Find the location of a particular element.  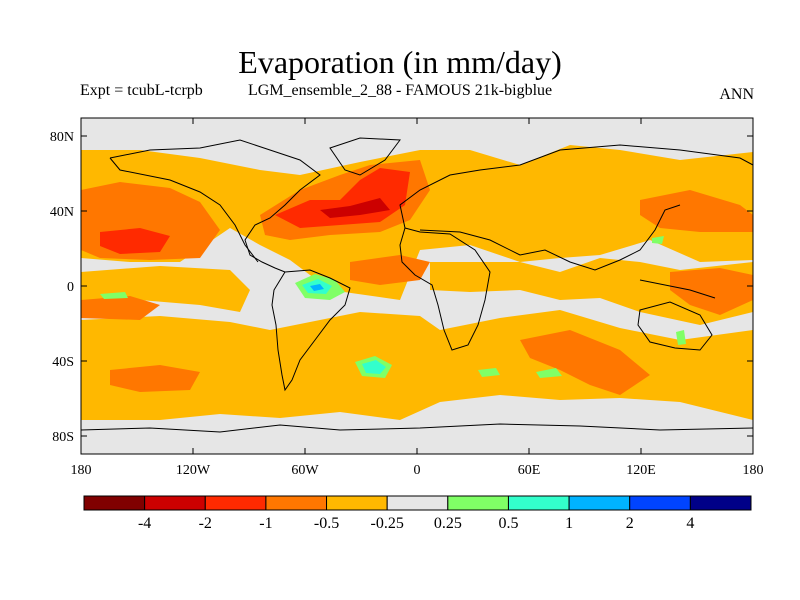

lon-labels: 180 120W 60W 0 60E 120E 180 is located at coordinates (417, 470).